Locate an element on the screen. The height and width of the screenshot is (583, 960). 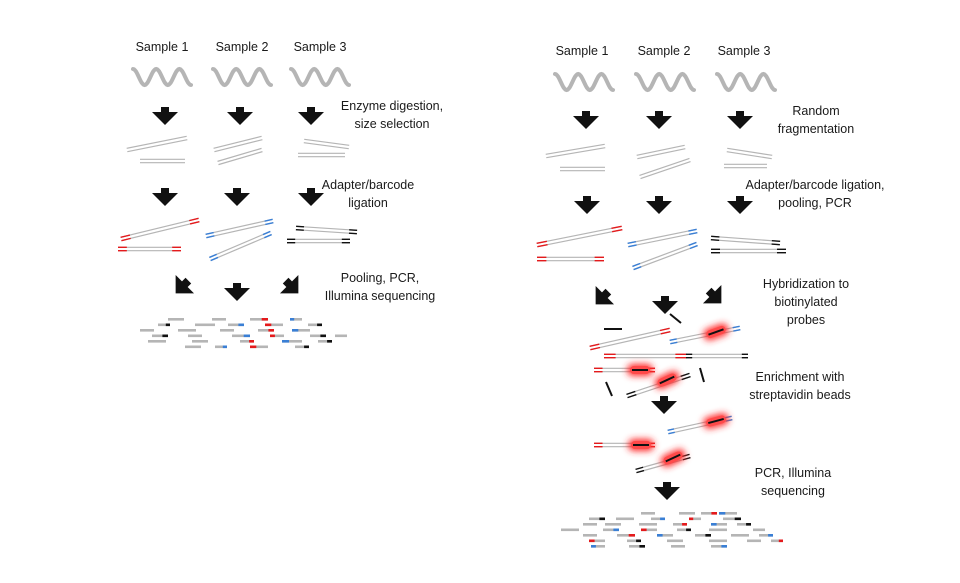
right-step-fragmentation-line1: Random is located at coordinates (816, 111).